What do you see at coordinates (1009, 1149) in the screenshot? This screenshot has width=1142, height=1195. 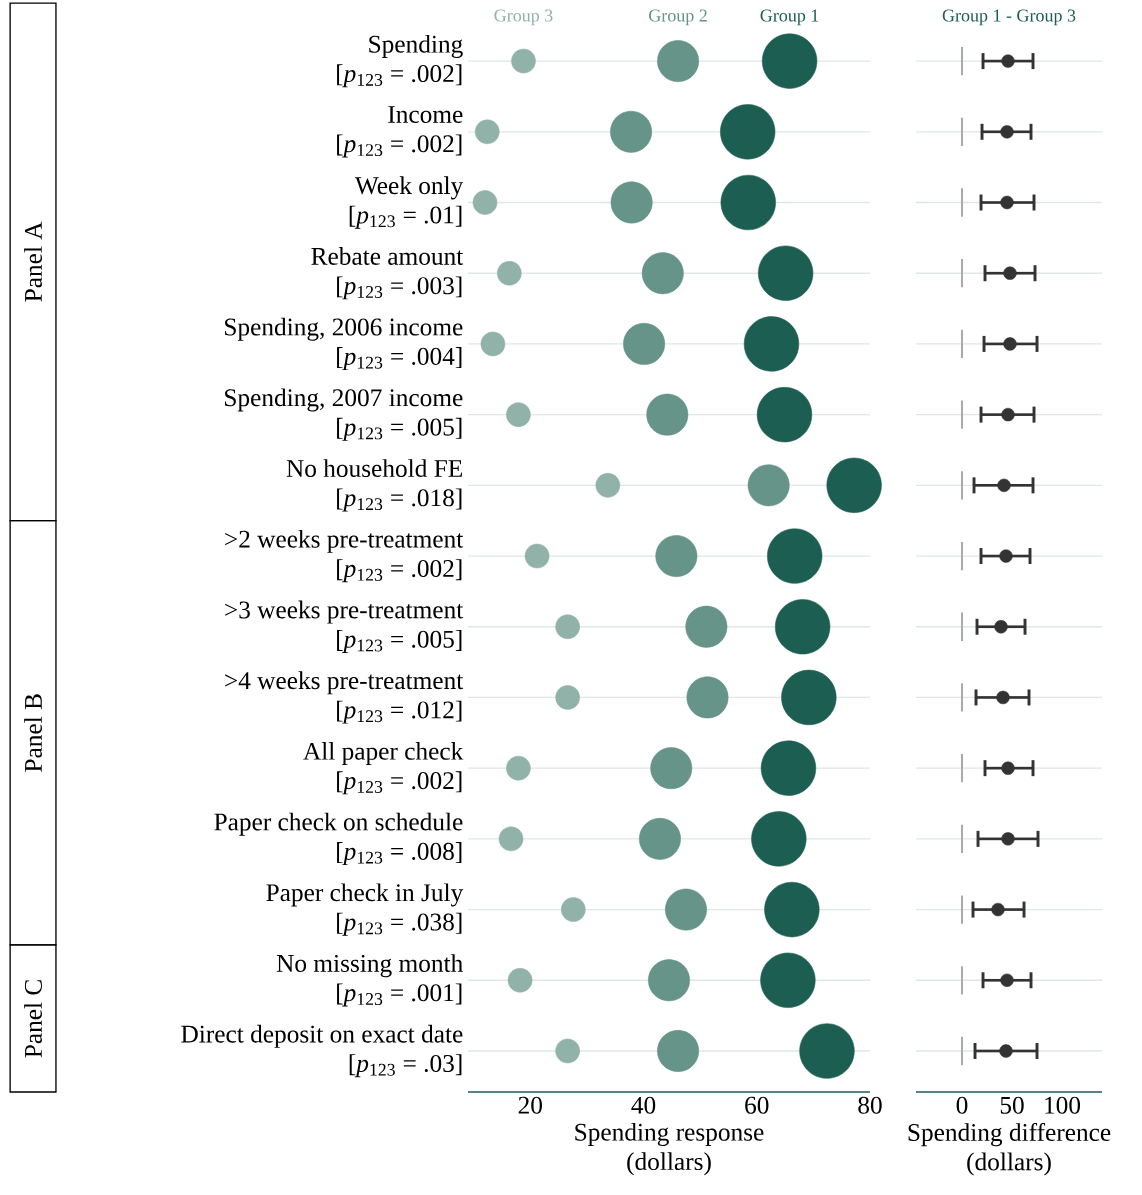 I see `x-axis-title: Spending difference (dollars)` at bounding box center [1009, 1149].